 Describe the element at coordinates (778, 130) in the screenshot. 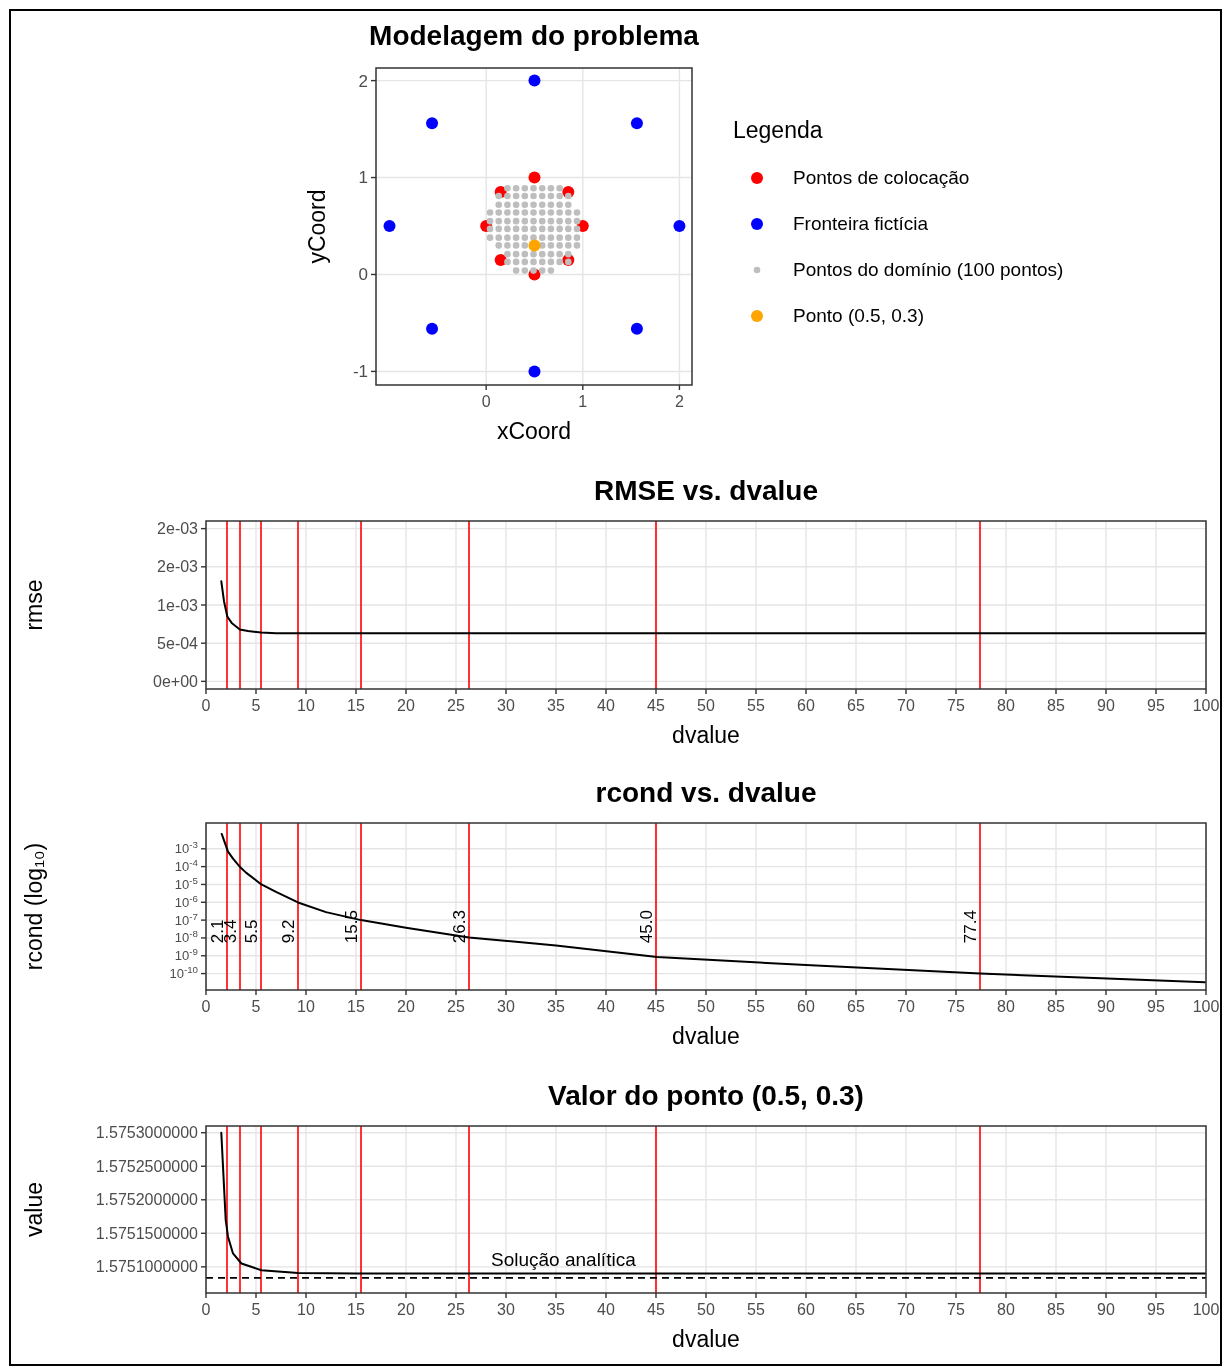

I see `legend-title: Legenda` at that location.